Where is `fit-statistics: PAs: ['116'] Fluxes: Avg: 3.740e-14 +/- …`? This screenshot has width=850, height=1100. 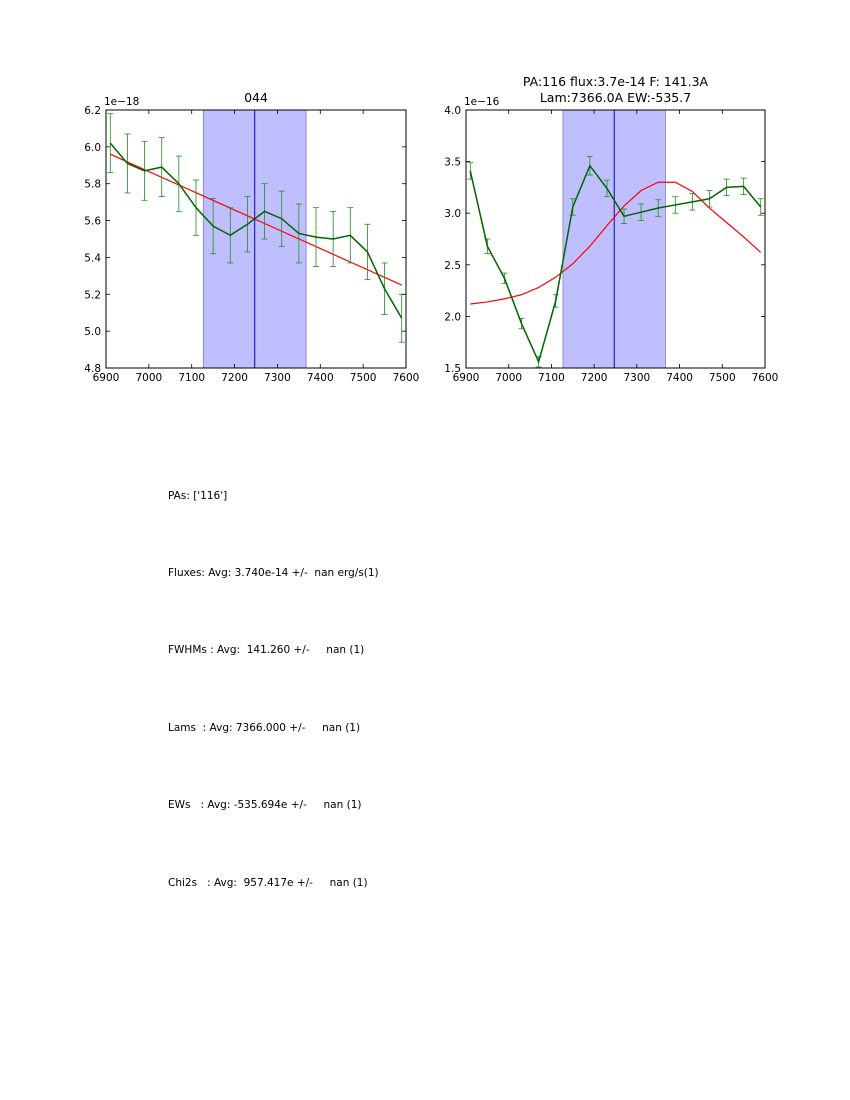
fit-statistics: PAs: ['116'] Fluxes: Avg: 3.740e-14 +/- … is located at coordinates (273, 677).